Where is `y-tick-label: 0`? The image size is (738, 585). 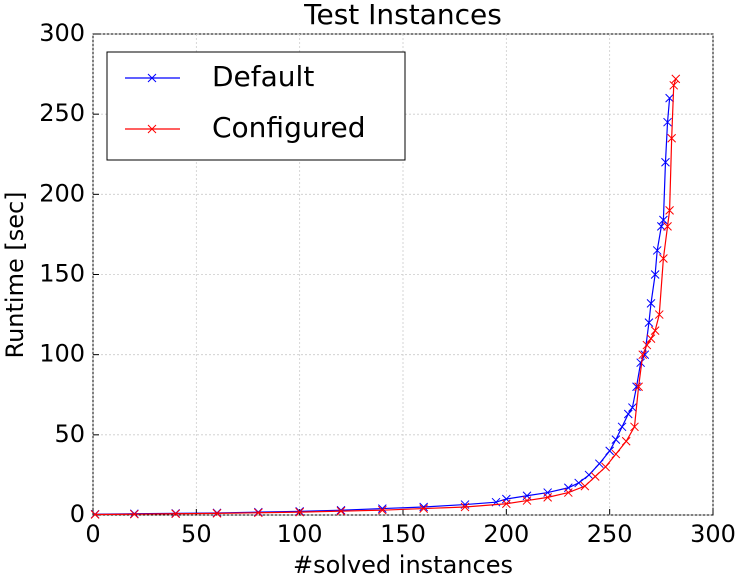
y-tick-label: 0 is located at coordinates (77, 514).